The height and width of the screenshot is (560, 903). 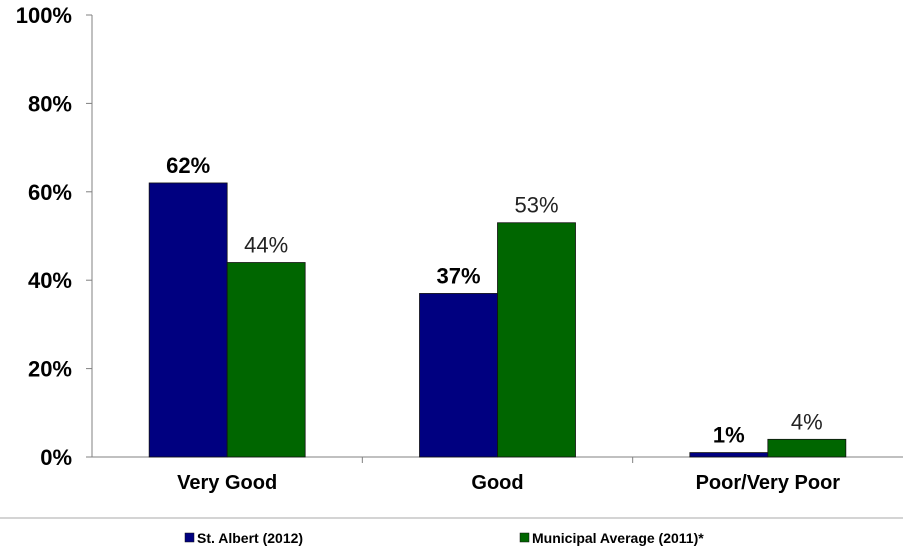 I want to click on y-tick-label: 60%, so click(x=50, y=192).